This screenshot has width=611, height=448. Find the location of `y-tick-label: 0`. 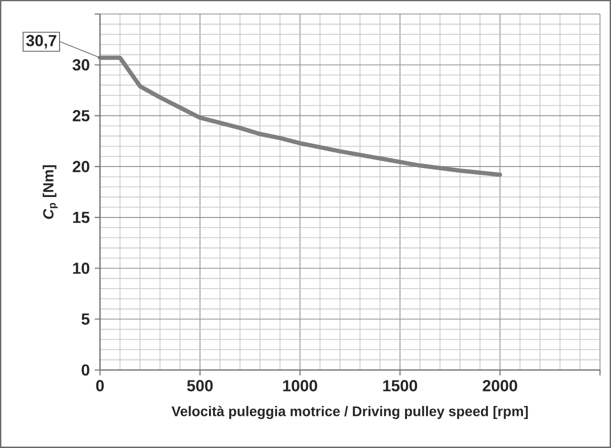

y-tick-label: 0 is located at coordinates (86, 370).